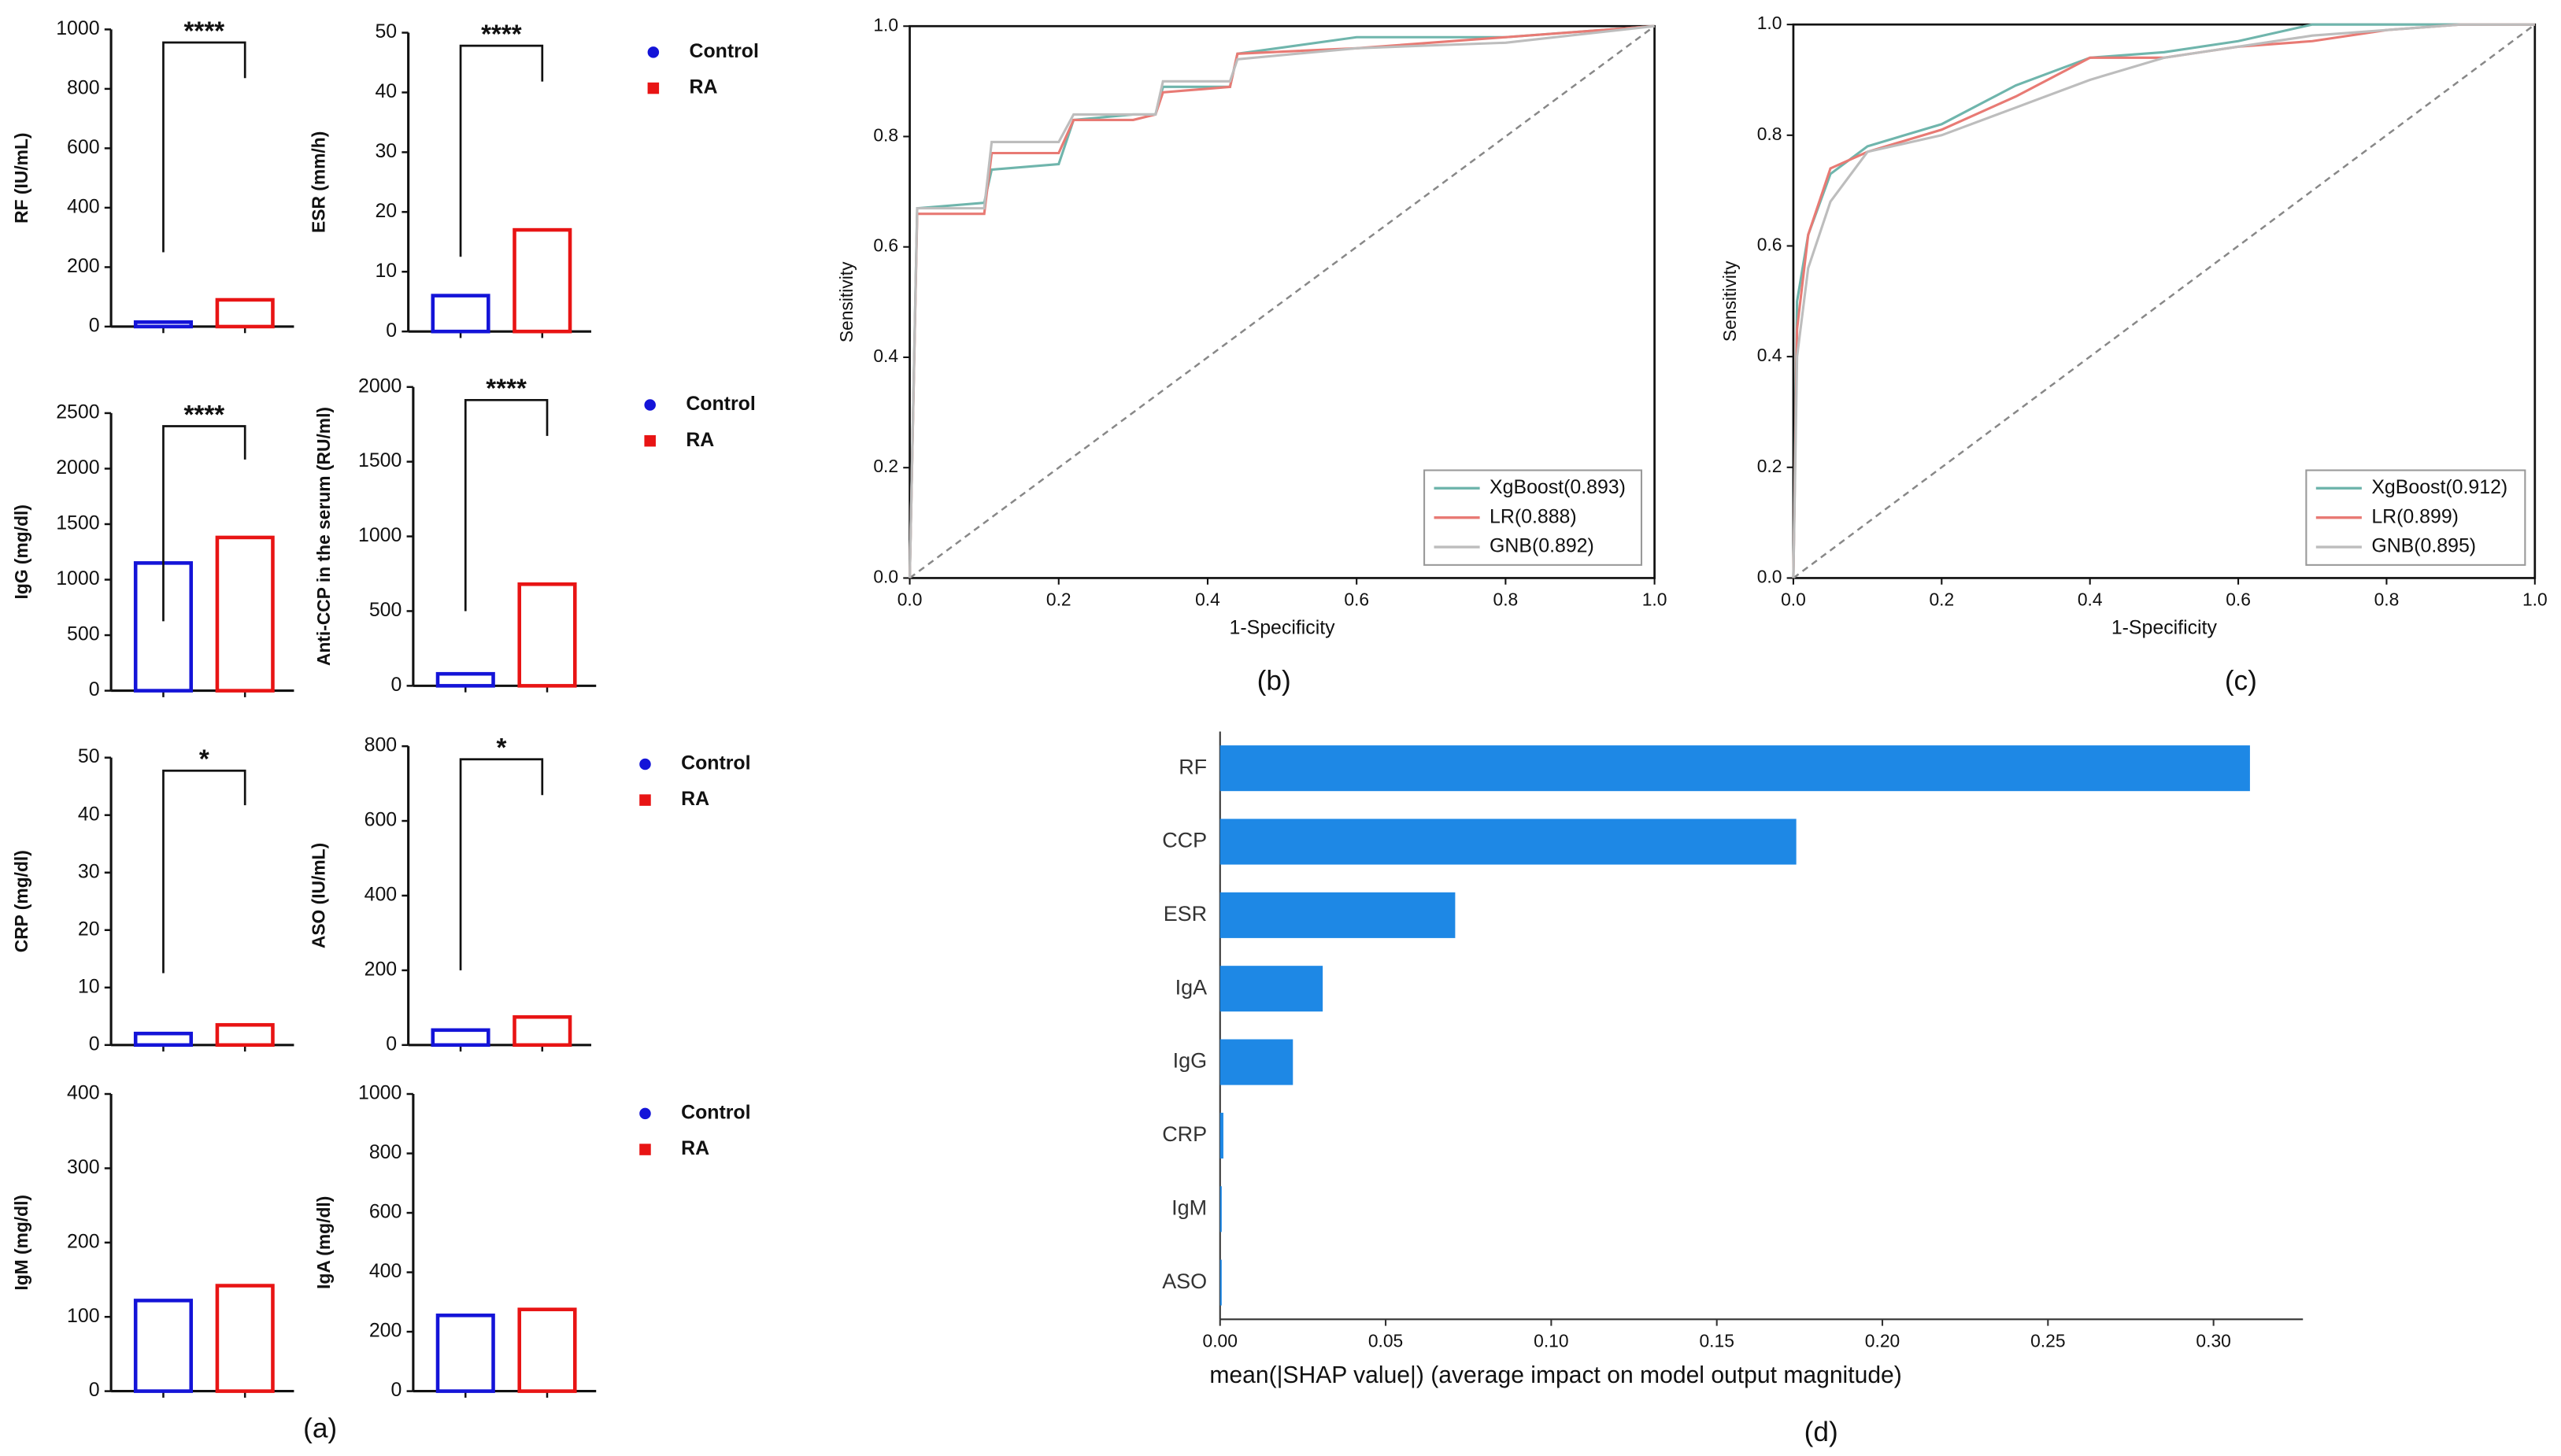 The height and width of the screenshot is (1456, 2561). What do you see at coordinates (1769, 576) in the screenshot?
I see `y-tick-label: 0.0` at bounding box center [1769, 576].